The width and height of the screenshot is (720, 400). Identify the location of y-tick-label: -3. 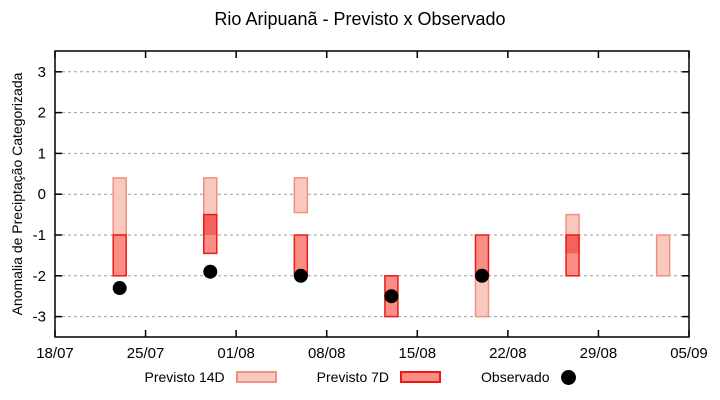
(39, 317).